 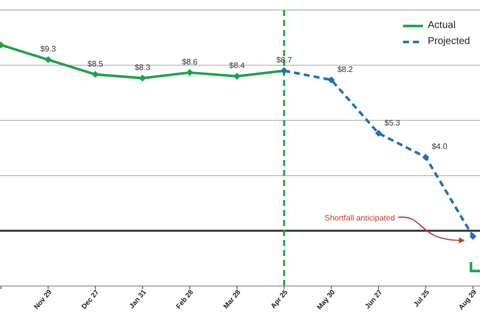 I want to click on annotation: Shortfall anticipated, so click(x=359, y=217).